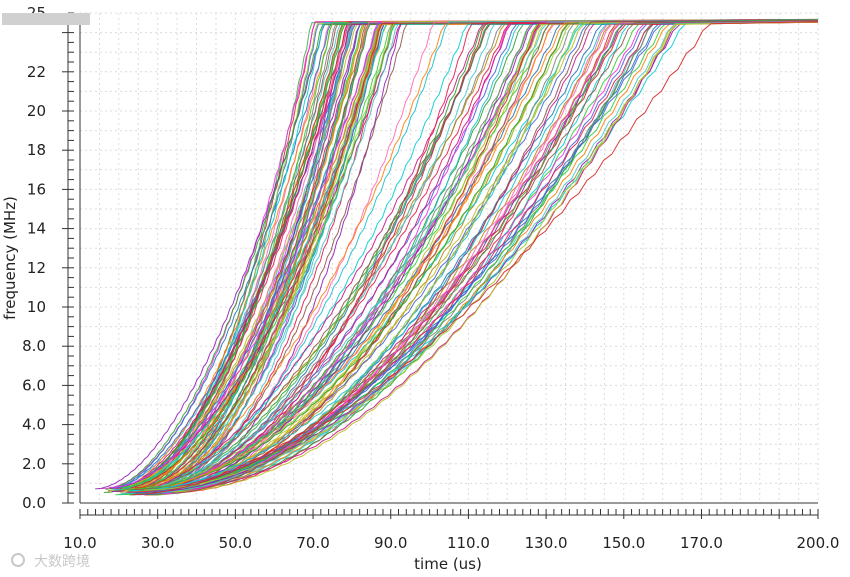 This screenshot has width=850, height=577. Describe the element at coordinates (34, 503) in the screenshot. I see `y-tick-label: 0.0` at that location.